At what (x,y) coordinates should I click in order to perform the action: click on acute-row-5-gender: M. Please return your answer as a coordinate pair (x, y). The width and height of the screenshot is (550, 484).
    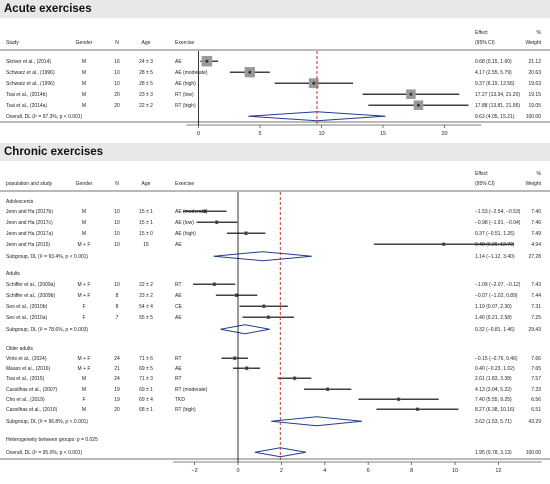
    Looking at the image, I should click on (84, 106).